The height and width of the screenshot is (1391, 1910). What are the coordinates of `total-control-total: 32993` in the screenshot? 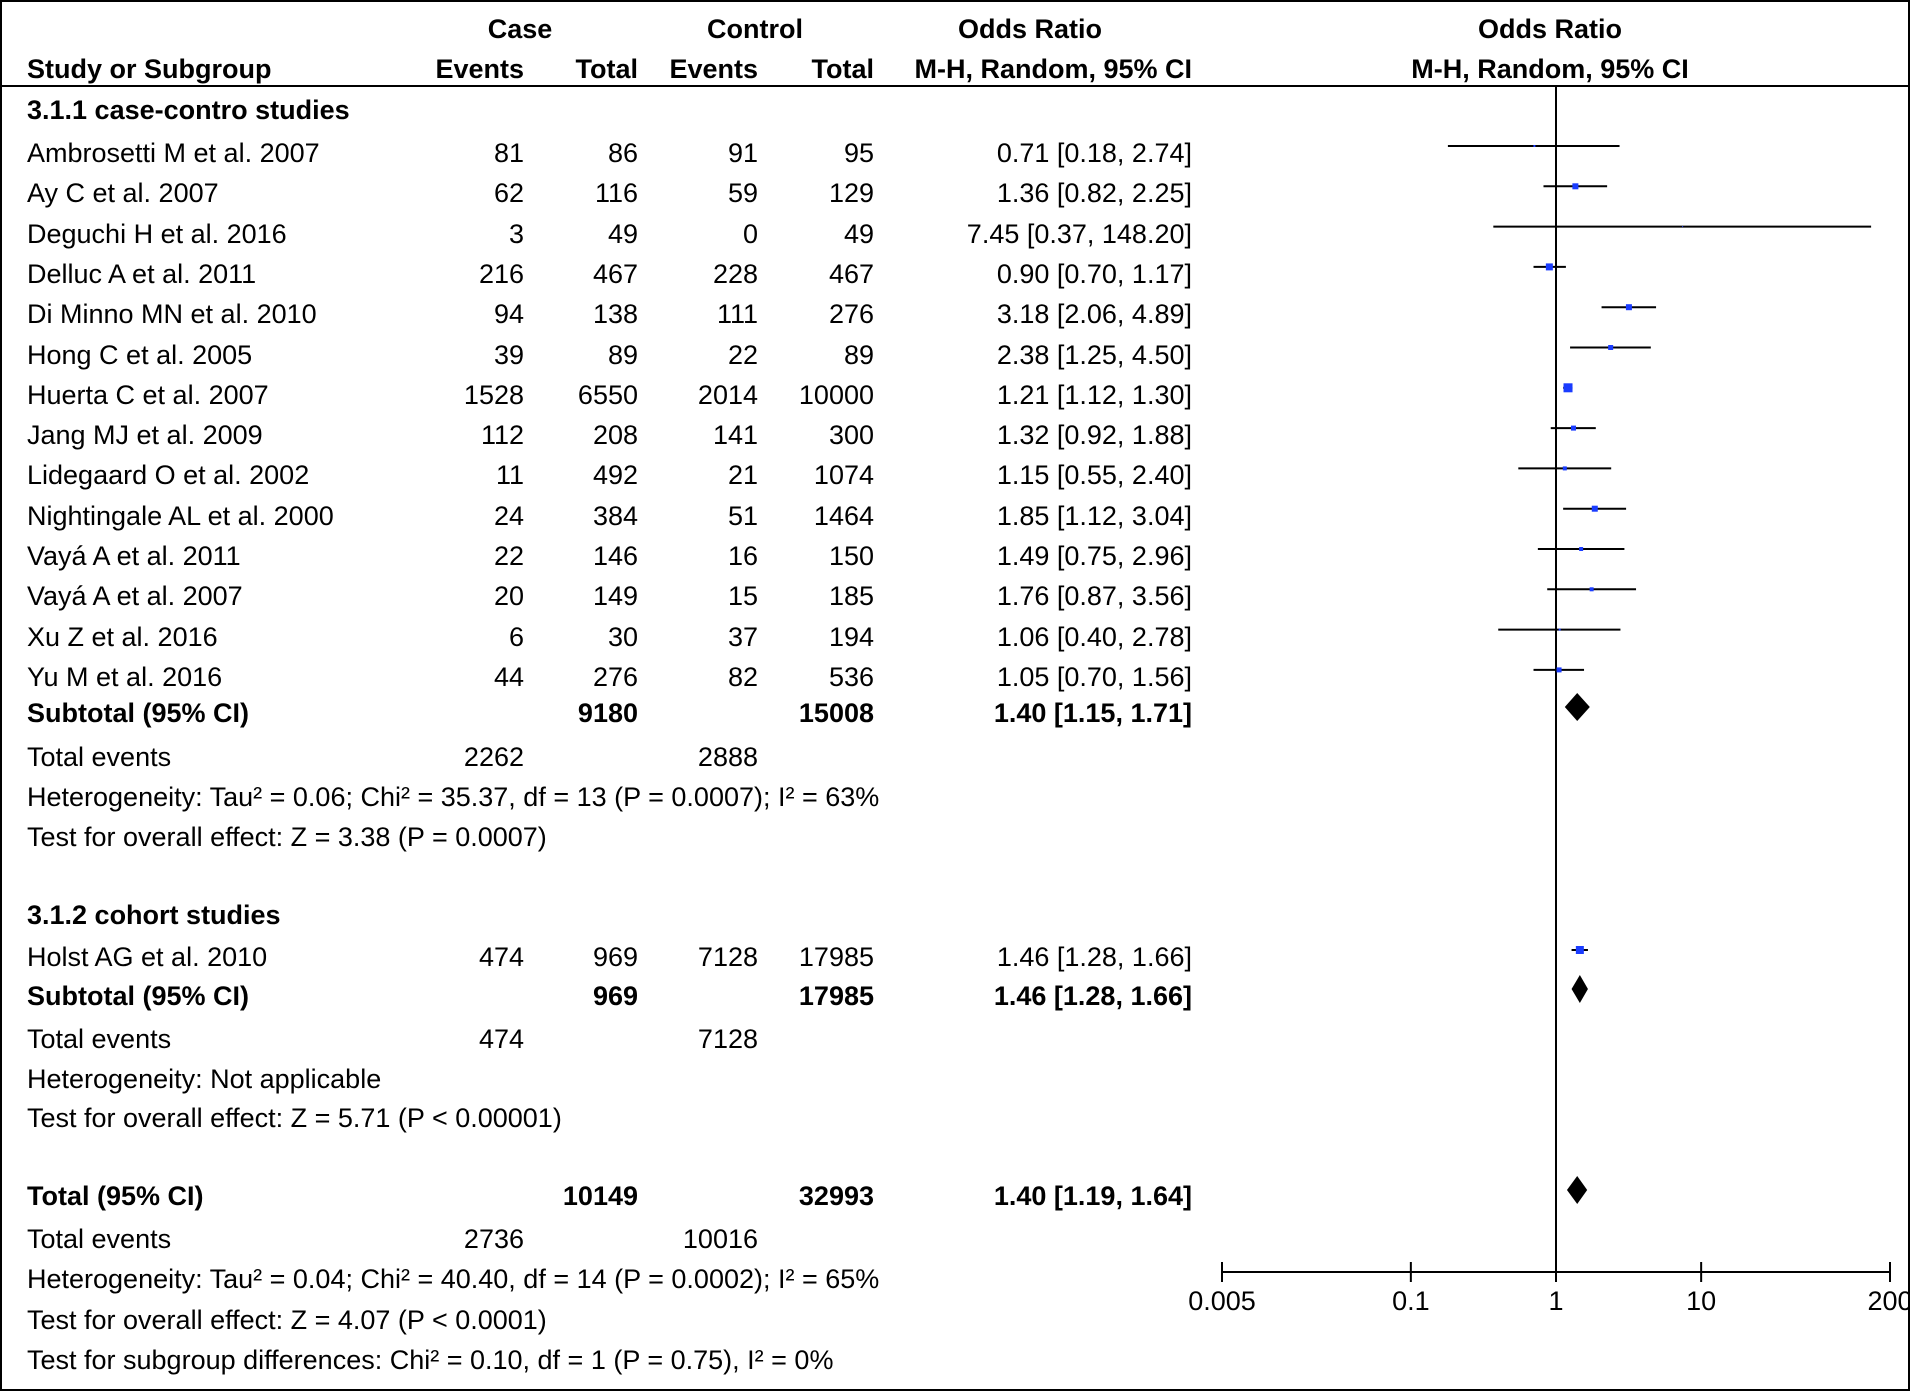 It's located at (836, 1196).